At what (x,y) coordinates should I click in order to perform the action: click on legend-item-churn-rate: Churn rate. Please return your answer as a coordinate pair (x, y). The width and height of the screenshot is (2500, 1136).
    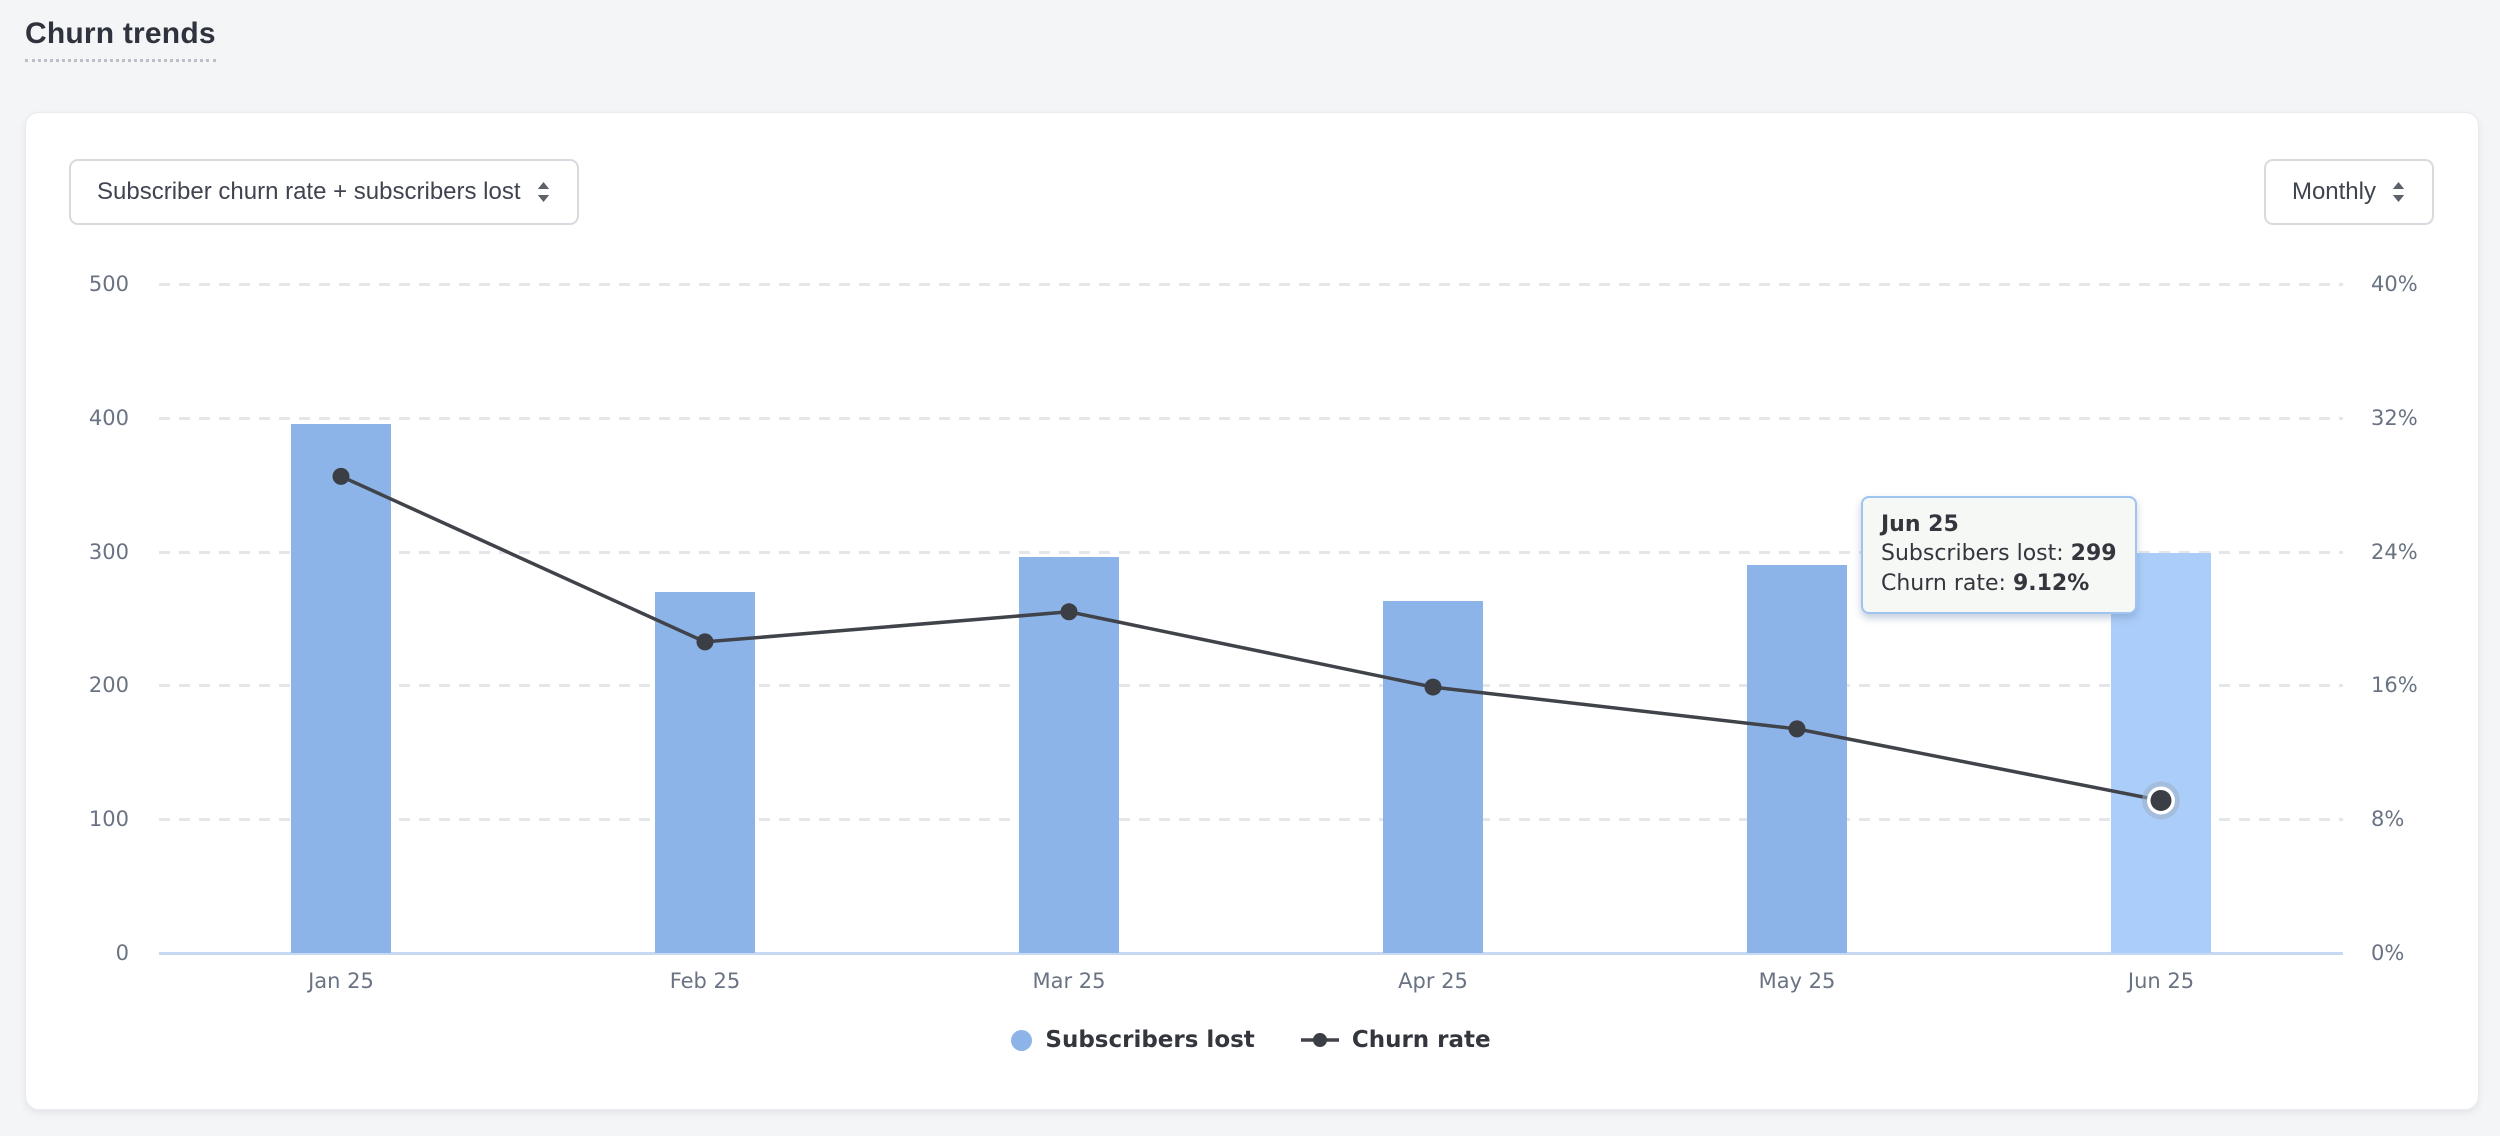
    Looking at the image, I should click on (1395, 1040).